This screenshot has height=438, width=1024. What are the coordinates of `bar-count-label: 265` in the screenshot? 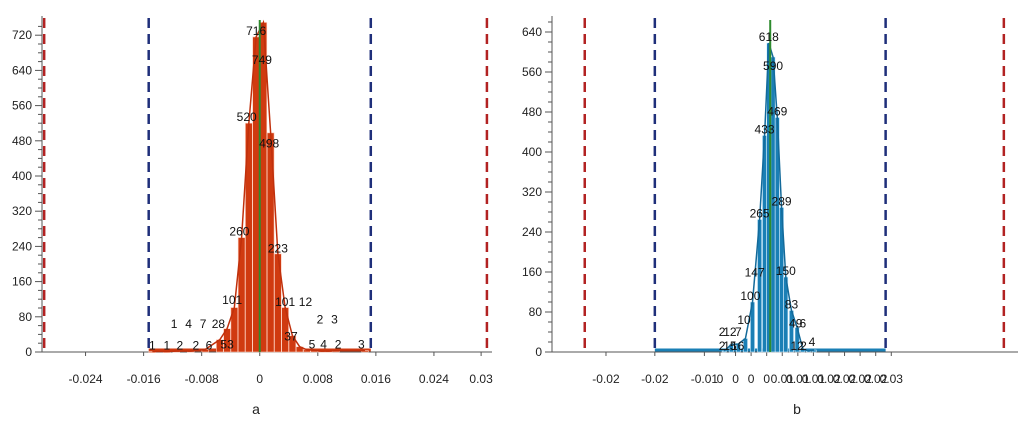 It's located at (760, 214).